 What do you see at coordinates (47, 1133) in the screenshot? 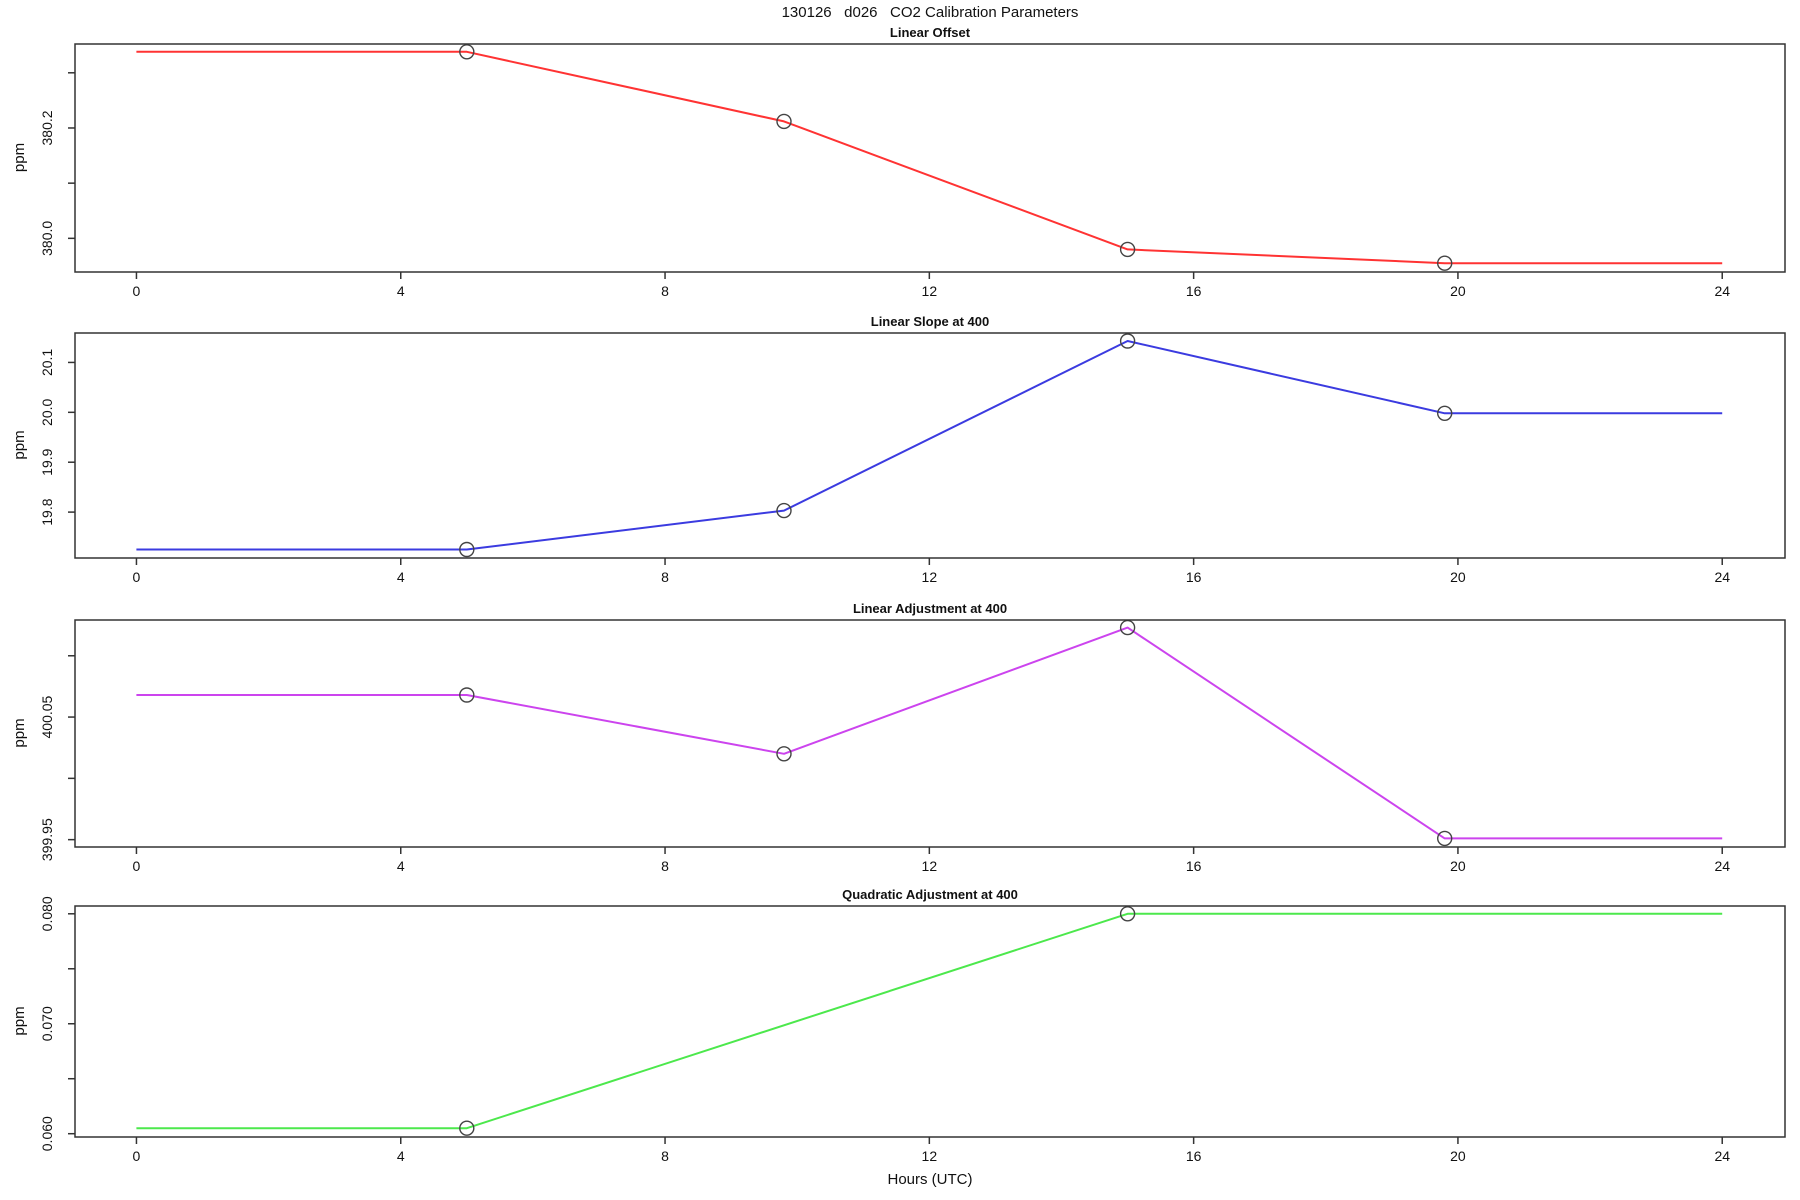
I see `y-tick-label: 0.060` at bounding box center [47, 1133].